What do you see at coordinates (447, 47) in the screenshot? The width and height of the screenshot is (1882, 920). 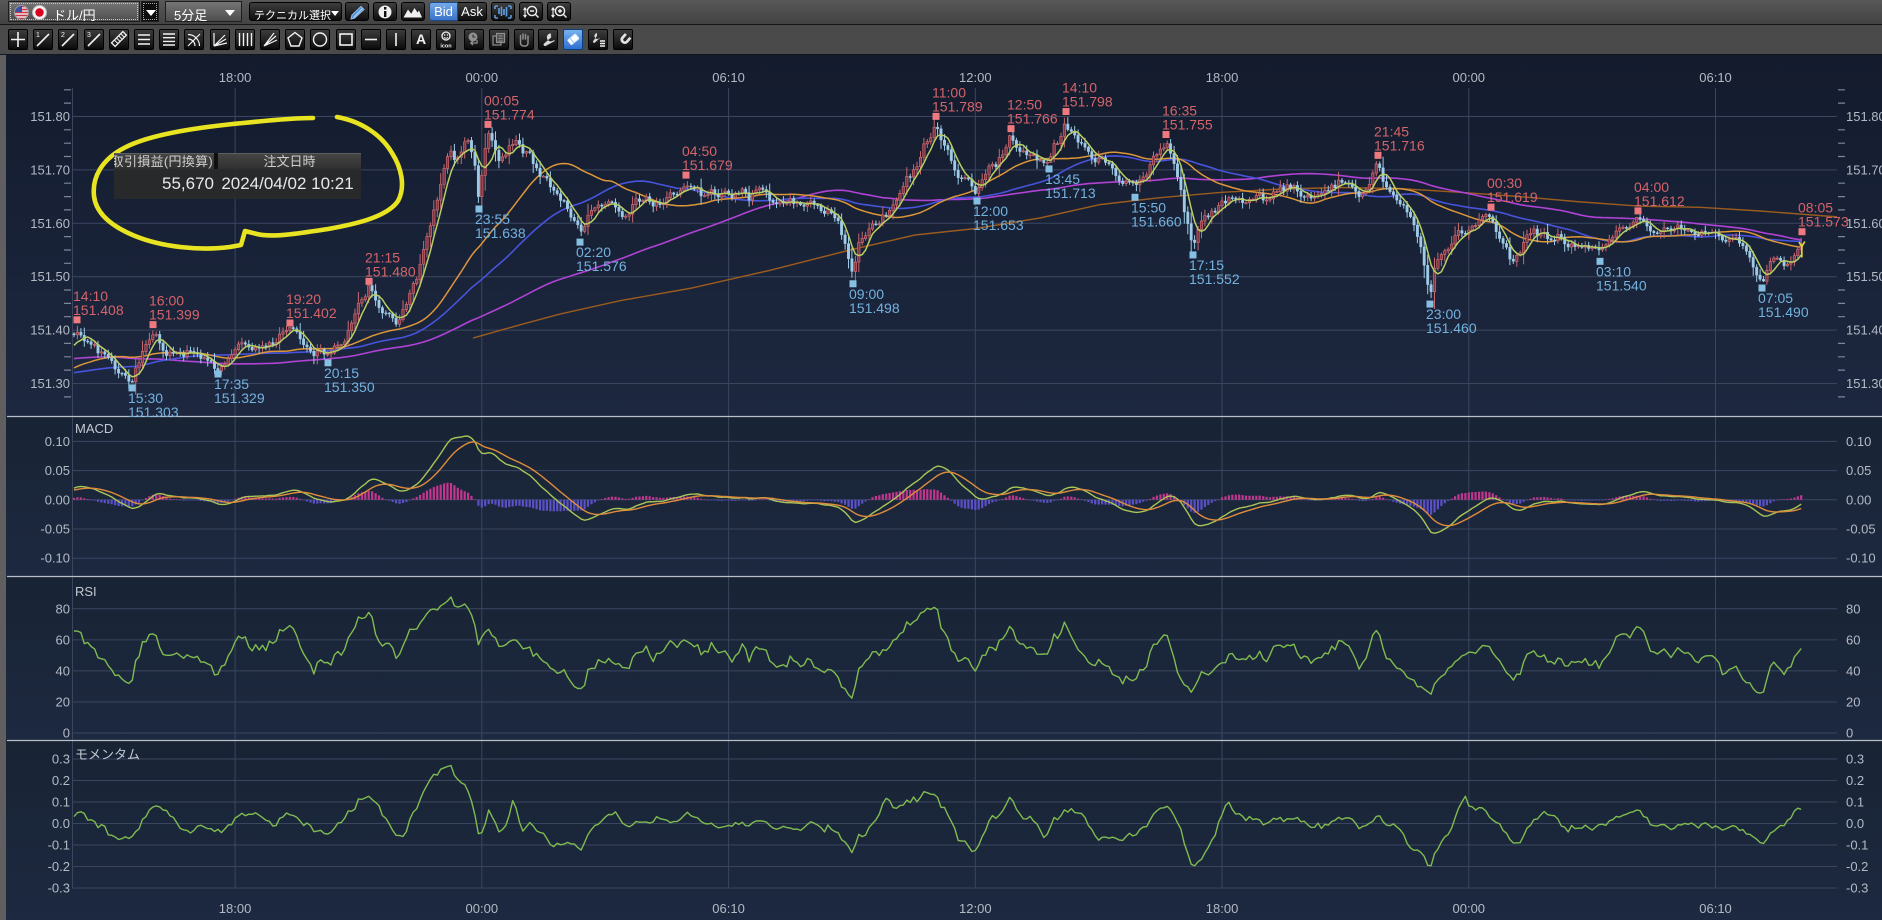 I see `svg-text: icon` at bounding box center [447, 47].